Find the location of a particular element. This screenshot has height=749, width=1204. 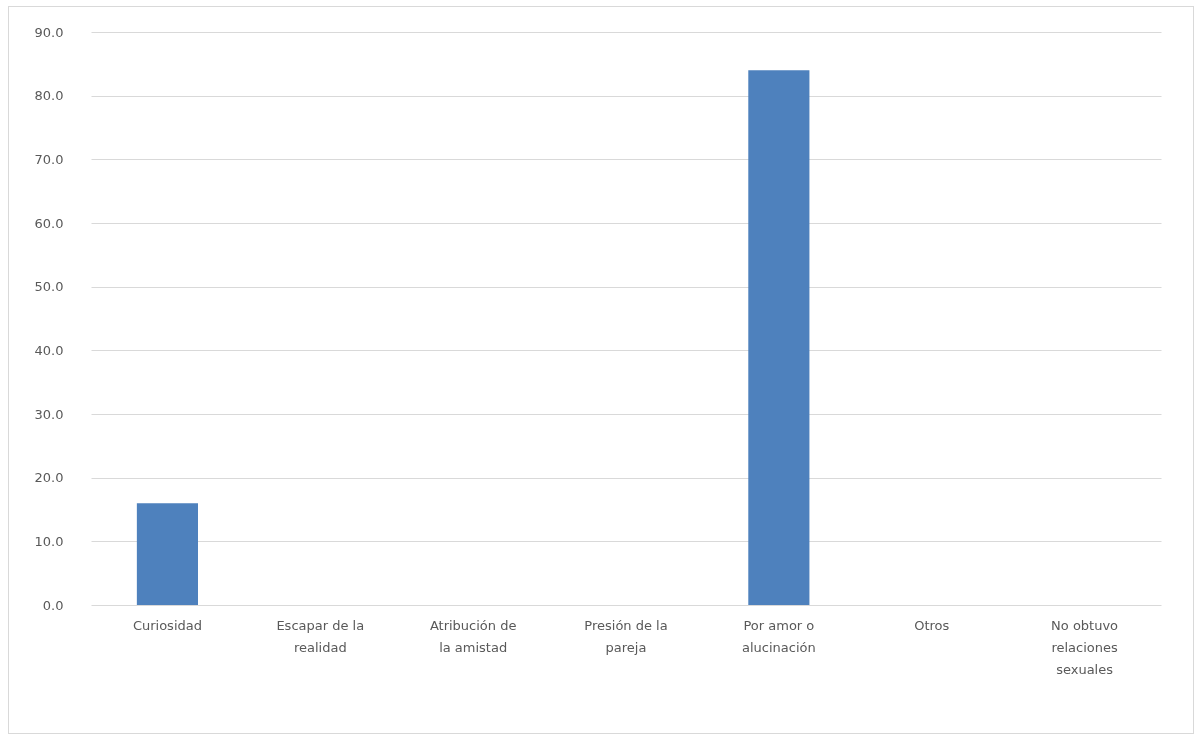

y-tick-label: 0.0 is located at coordinates (53, 605).